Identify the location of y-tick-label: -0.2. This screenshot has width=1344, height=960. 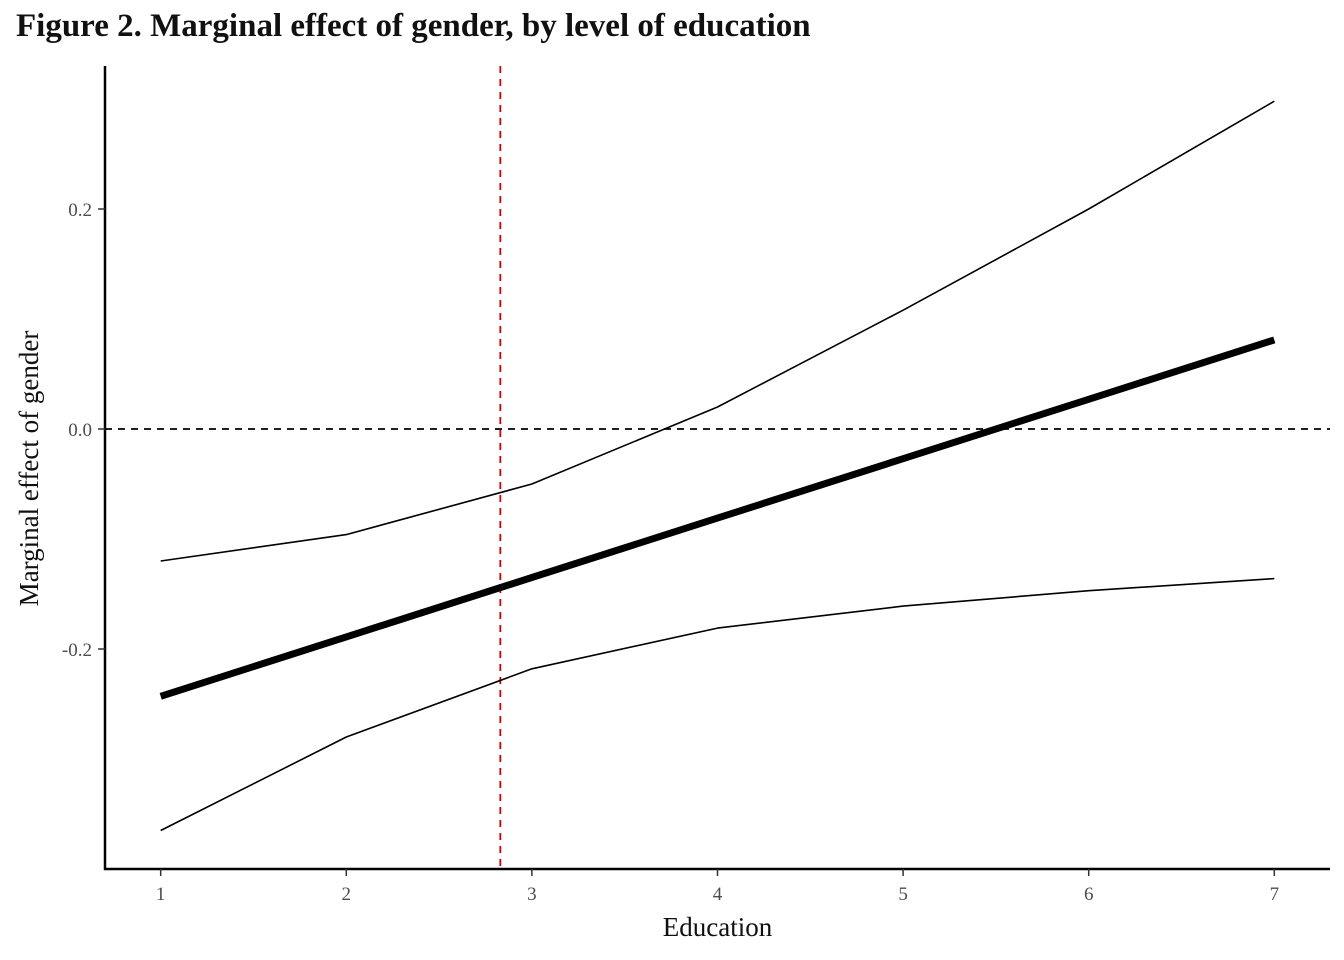
(77, 650).